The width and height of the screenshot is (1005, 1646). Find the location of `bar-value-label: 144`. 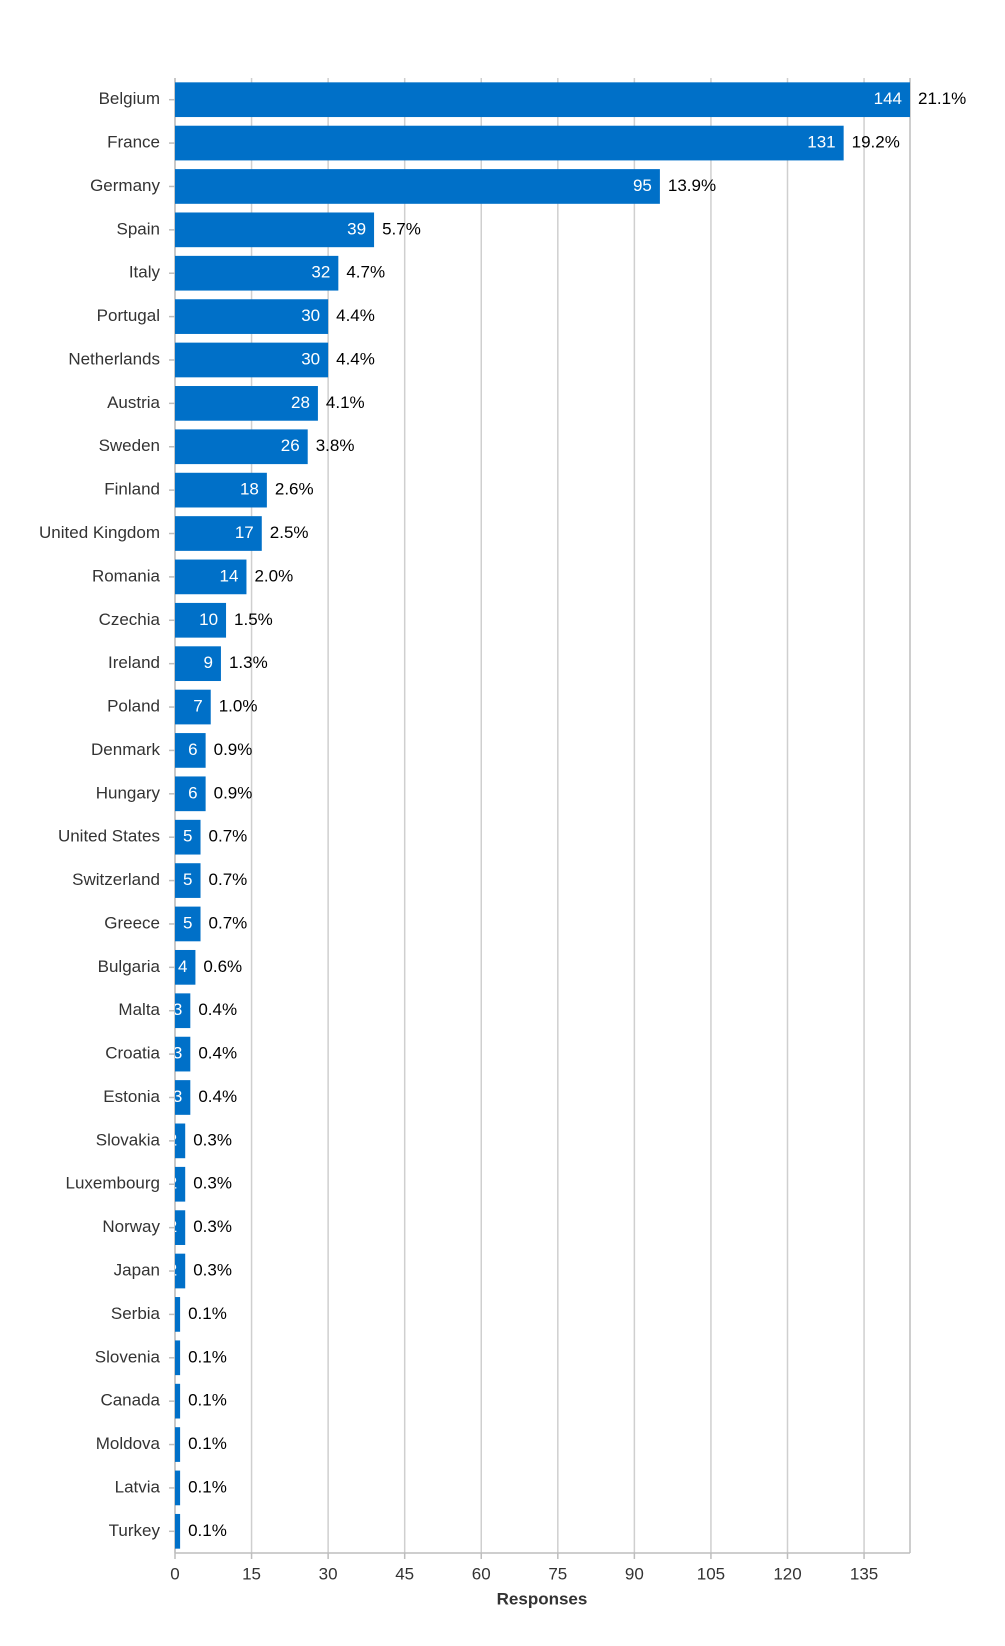

bar-value-label: 144 is located at coordinates (888, 98).